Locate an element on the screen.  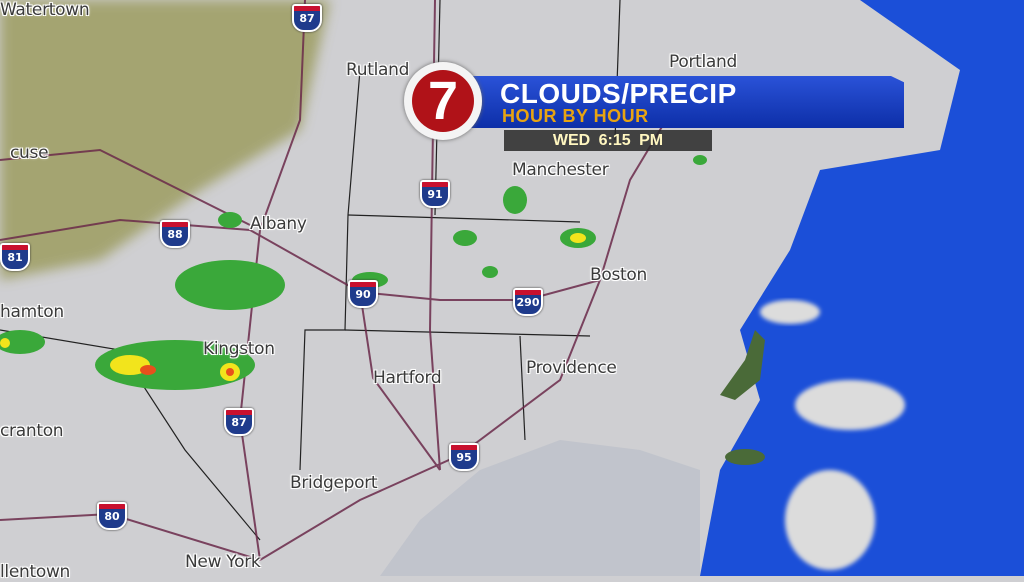
ocean-sound is located at coordinates (540, 508).